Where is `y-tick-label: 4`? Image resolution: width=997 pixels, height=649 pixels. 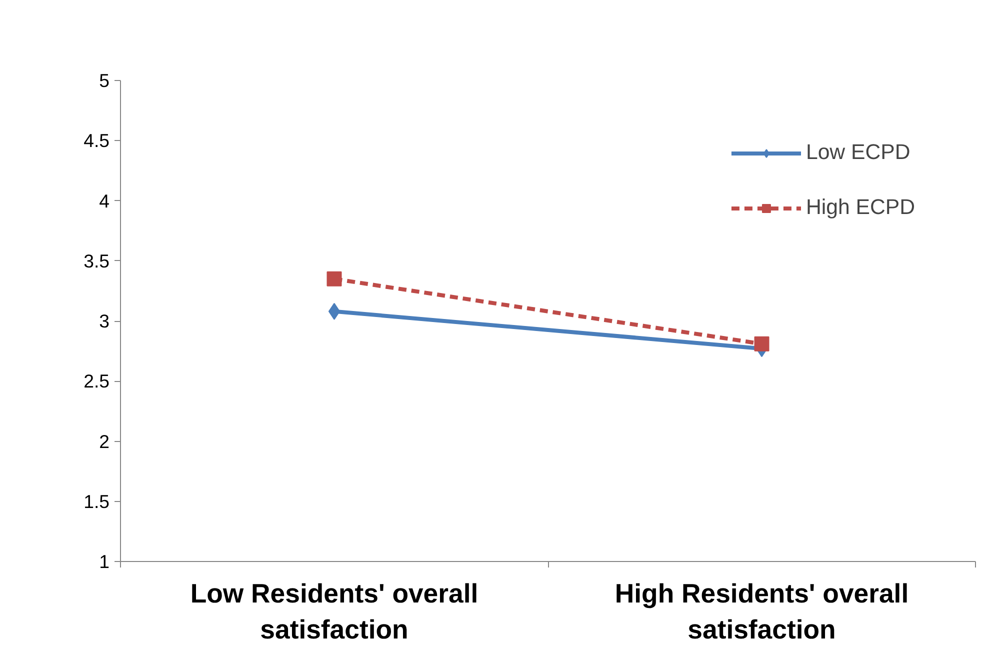
y-tick-label: 4 is located at coordinates (104, 201).